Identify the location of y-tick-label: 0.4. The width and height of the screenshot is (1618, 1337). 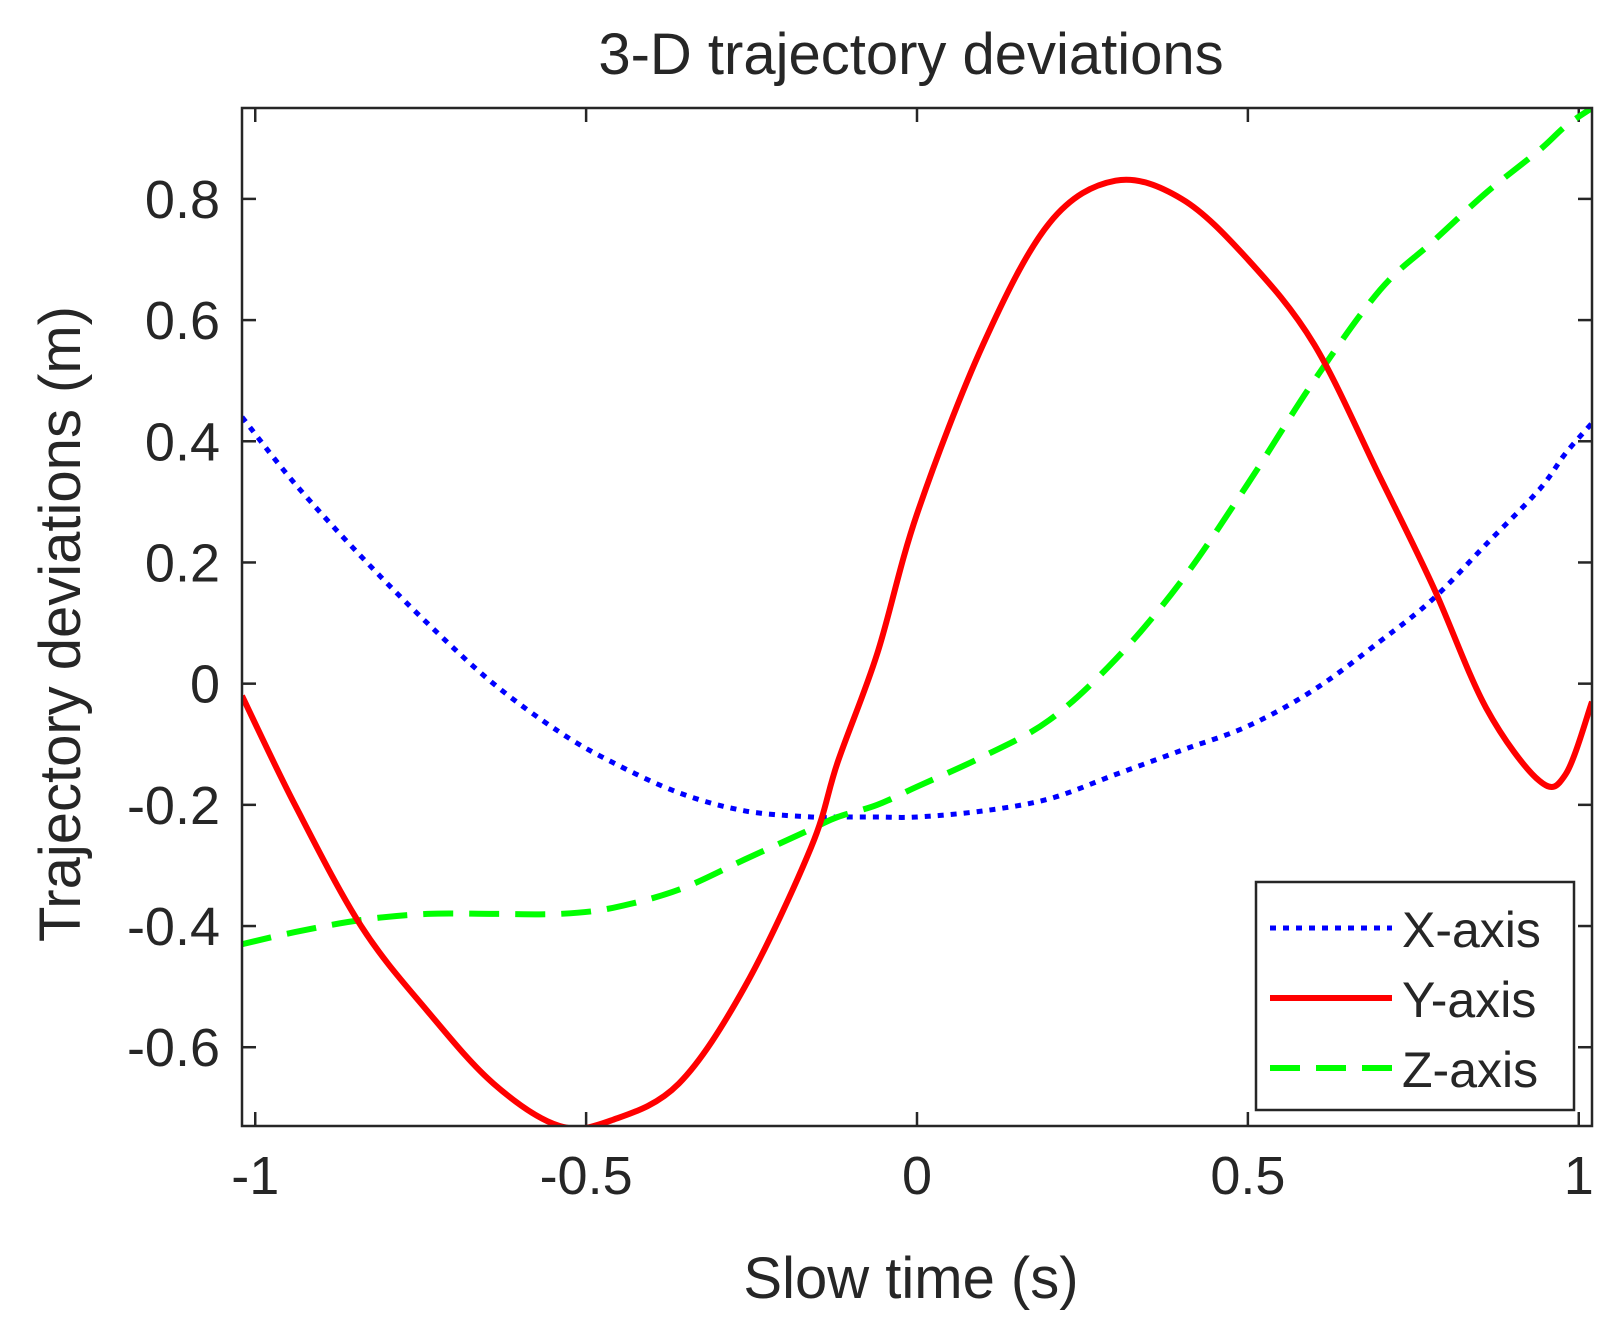
(182, 442).